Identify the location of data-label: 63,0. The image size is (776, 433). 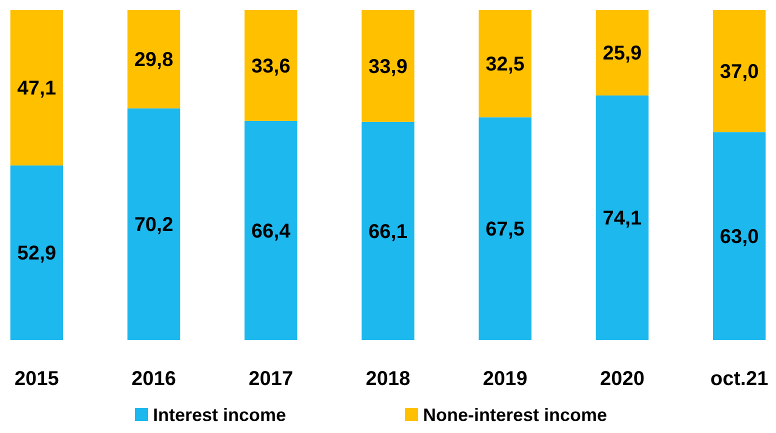
(739, 237).